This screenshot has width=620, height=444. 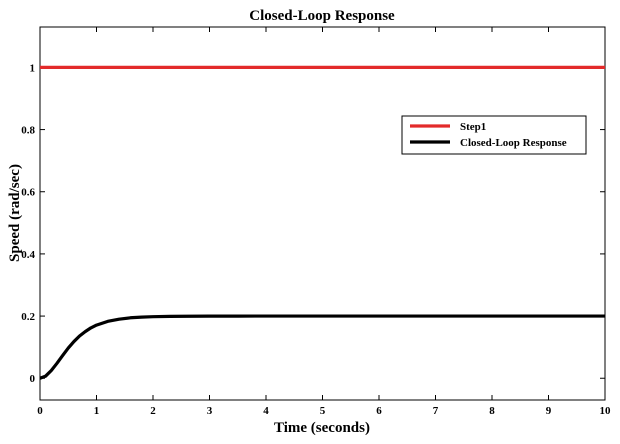 I want to click on x-tick-label: 9, so click(x=549, y=411).